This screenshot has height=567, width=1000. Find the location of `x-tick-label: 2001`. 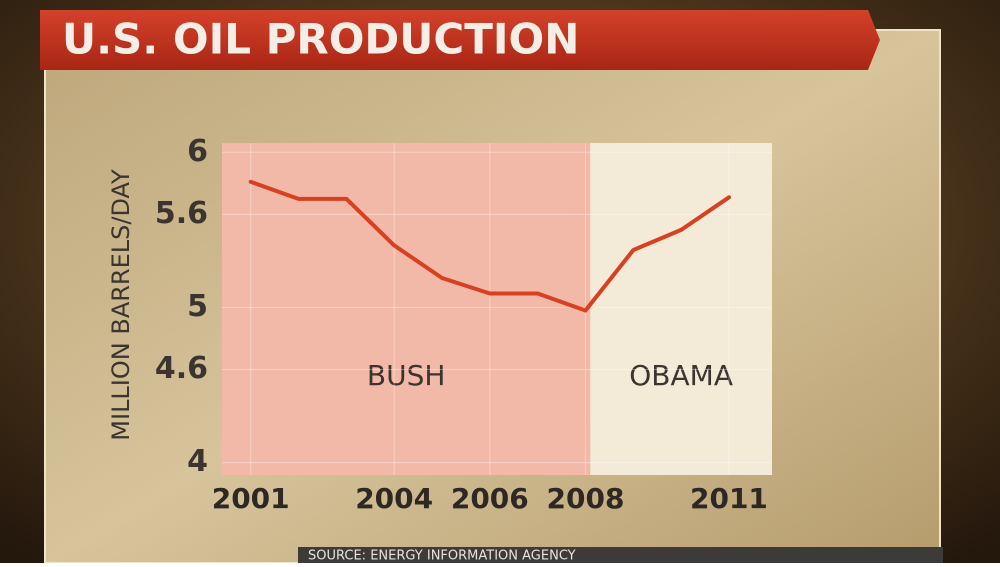

x-tick-label: 2001 is located at coordinates (251, 498).